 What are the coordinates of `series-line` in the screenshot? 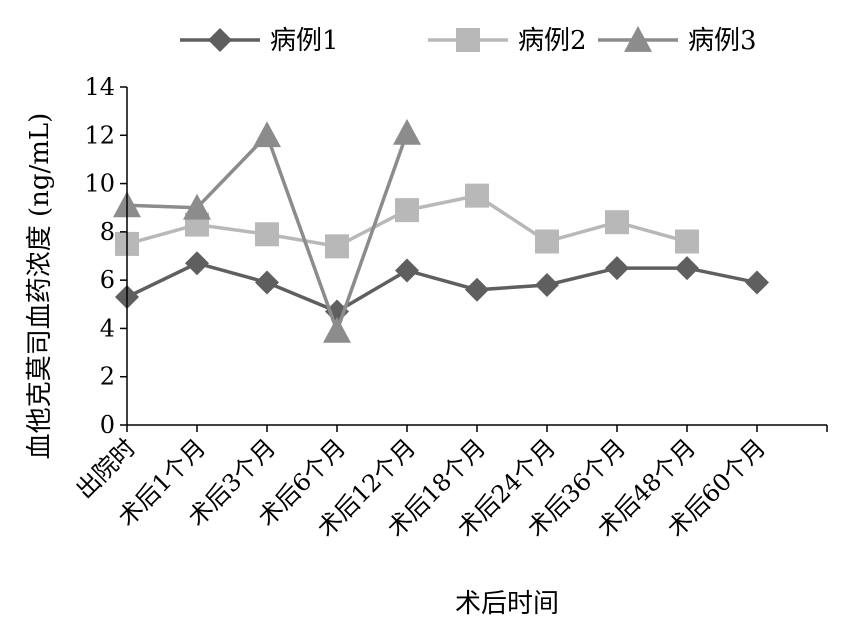 It's located at (442, 287).